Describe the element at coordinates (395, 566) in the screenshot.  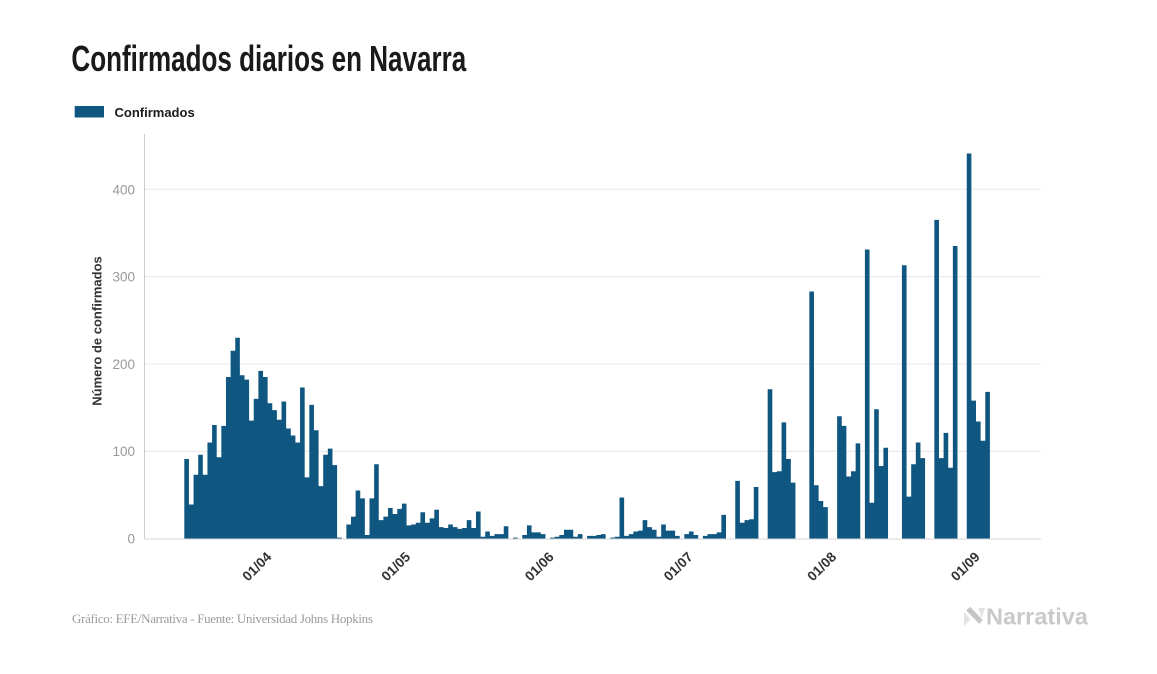
I see `svg-text: 01/05` at that location.